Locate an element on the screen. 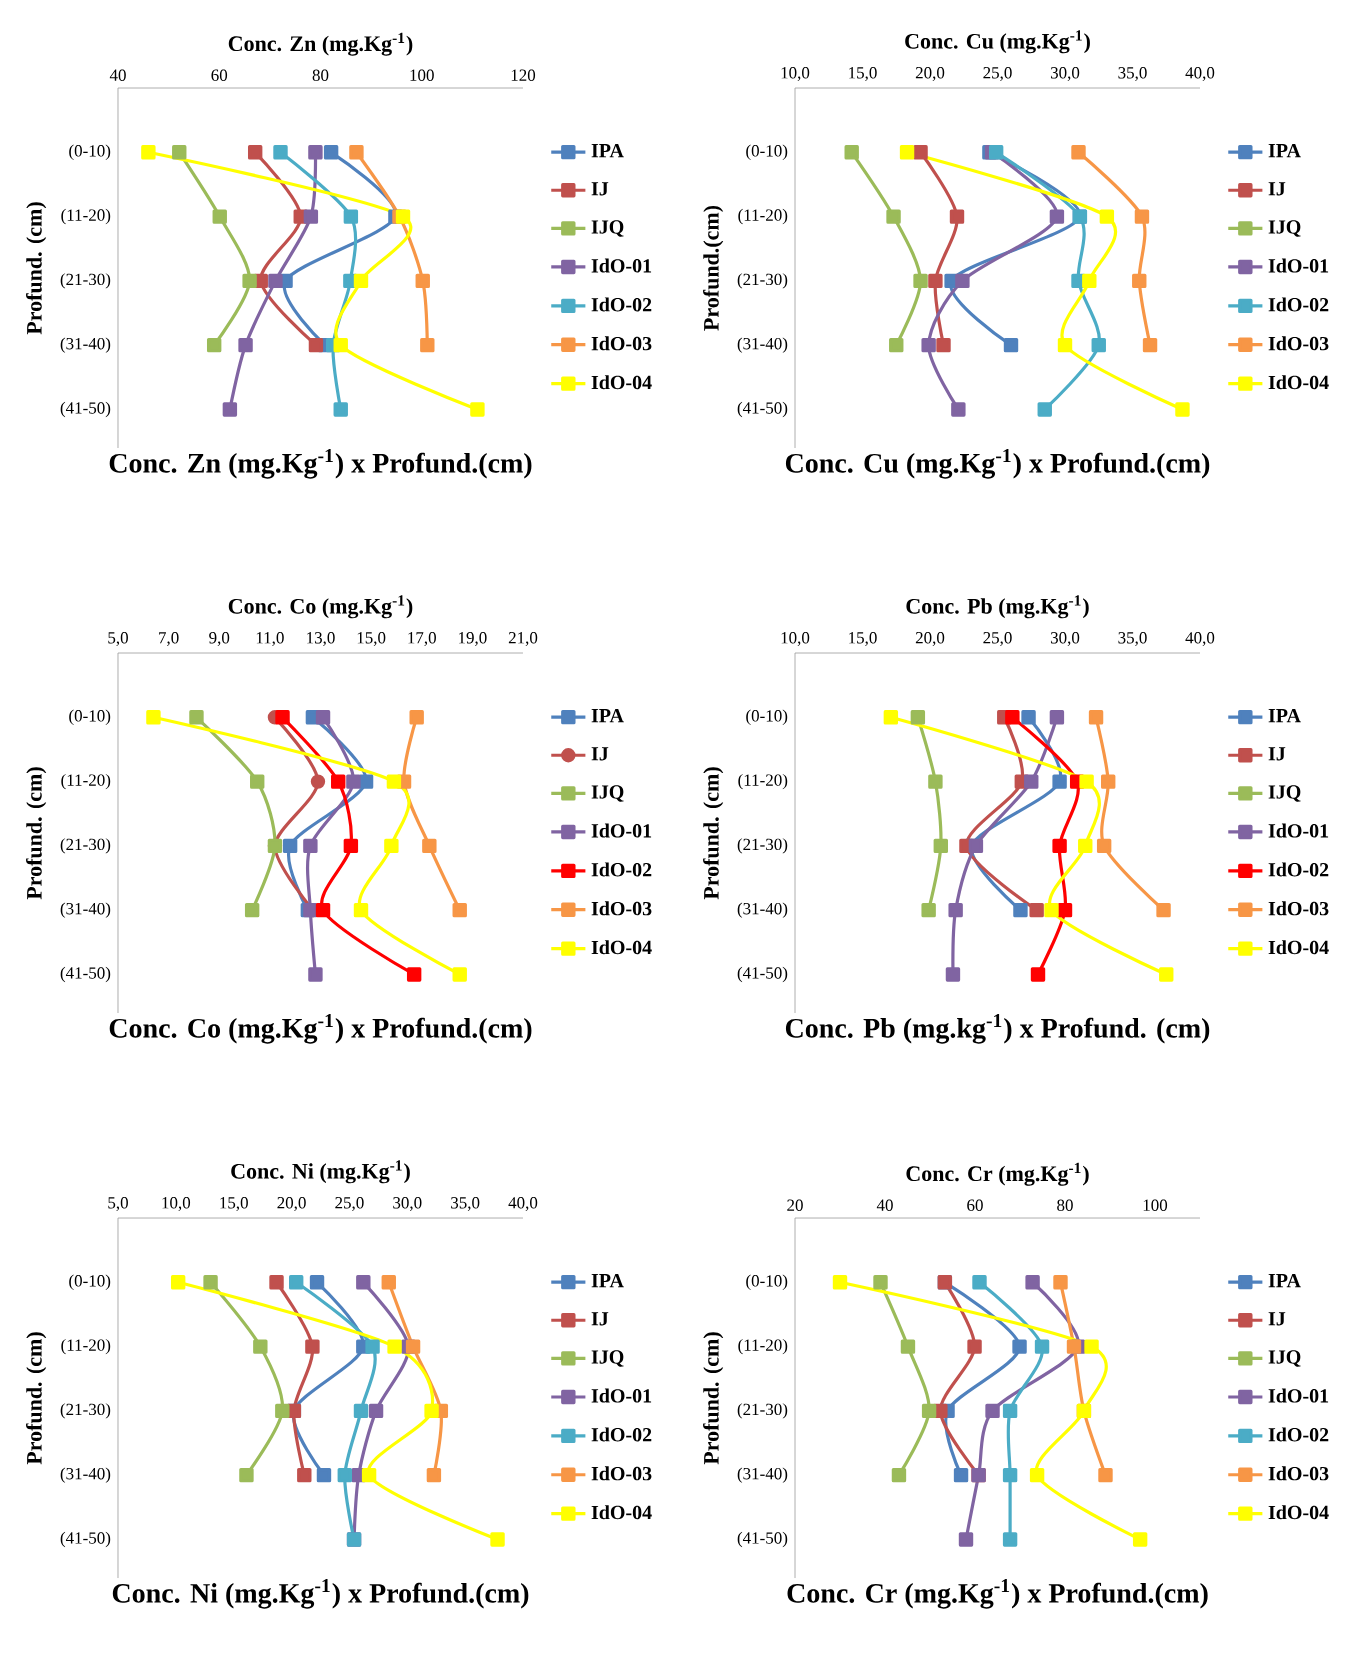 The height and width of the screenshot is (1659, 1355). x-tick-label: 20 is located at coordinates (795, 1205).